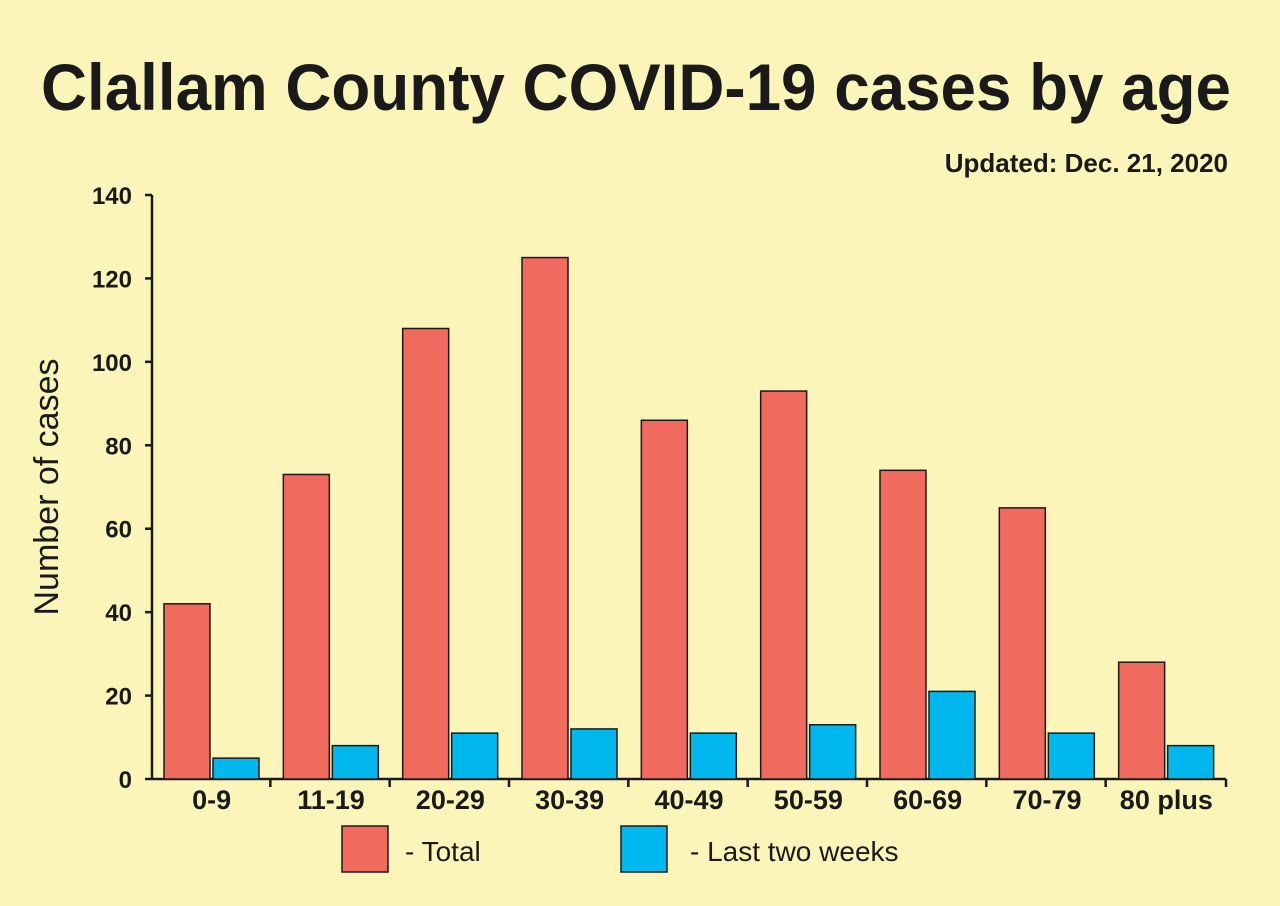 The height and width of the screenshot is (906, 1280). I want to click on bar-last-two-weeks-80-plus, so click(1190, 762).